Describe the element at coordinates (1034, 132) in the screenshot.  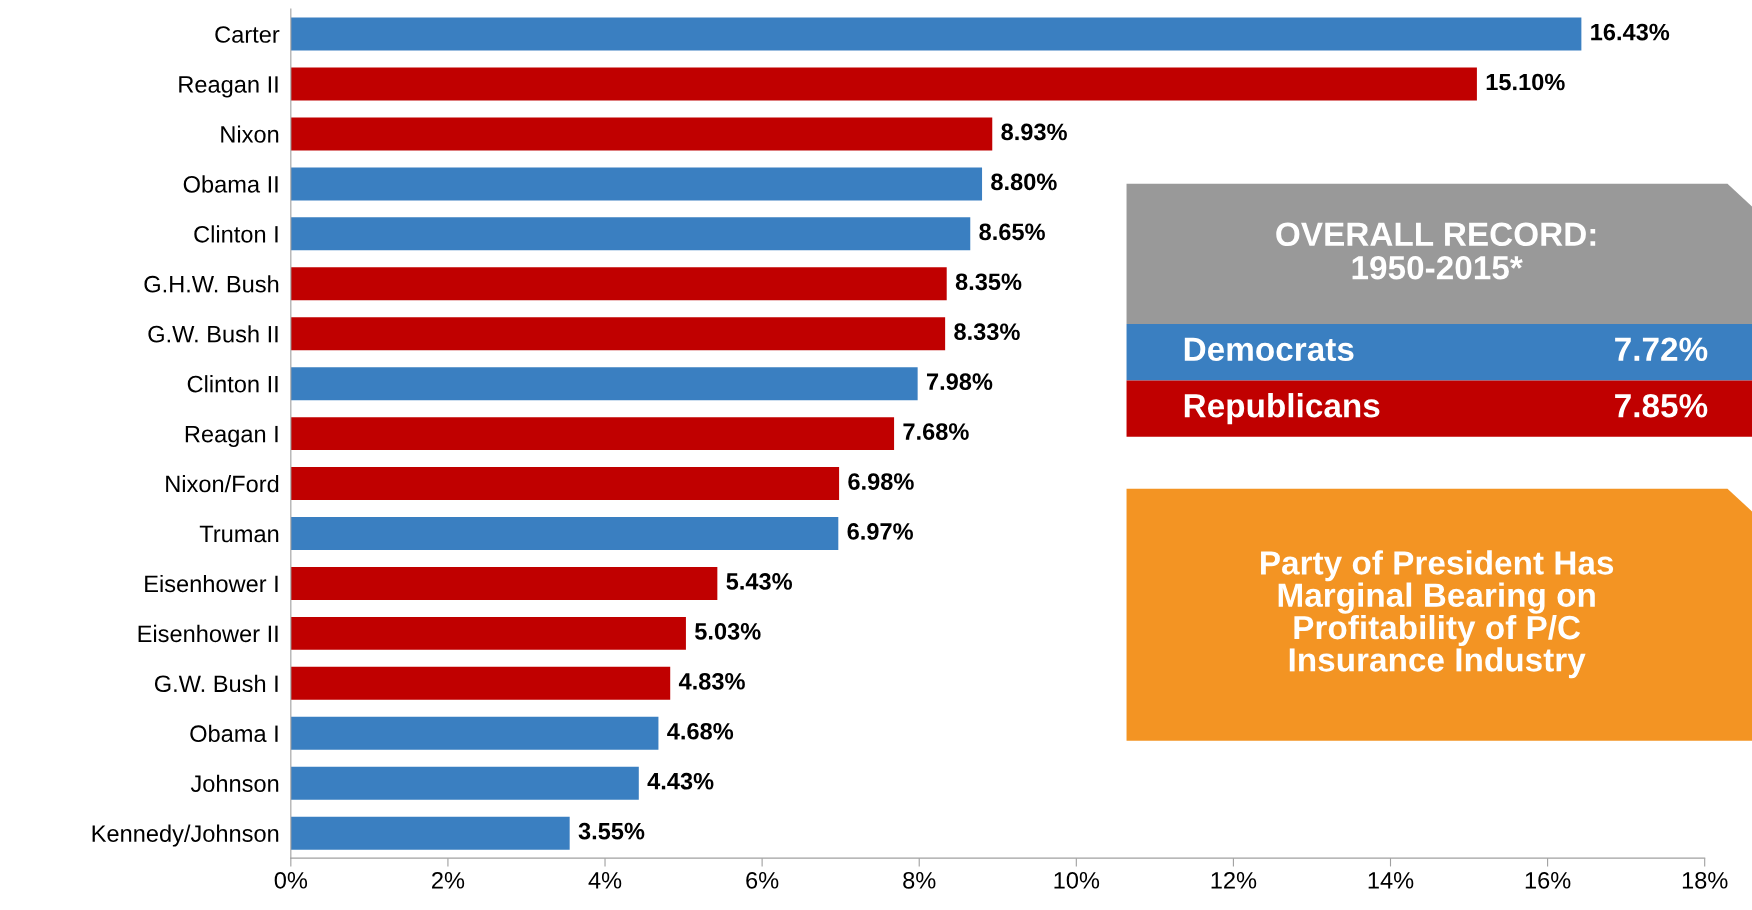
I see `data-label: 8.93%` at that location.